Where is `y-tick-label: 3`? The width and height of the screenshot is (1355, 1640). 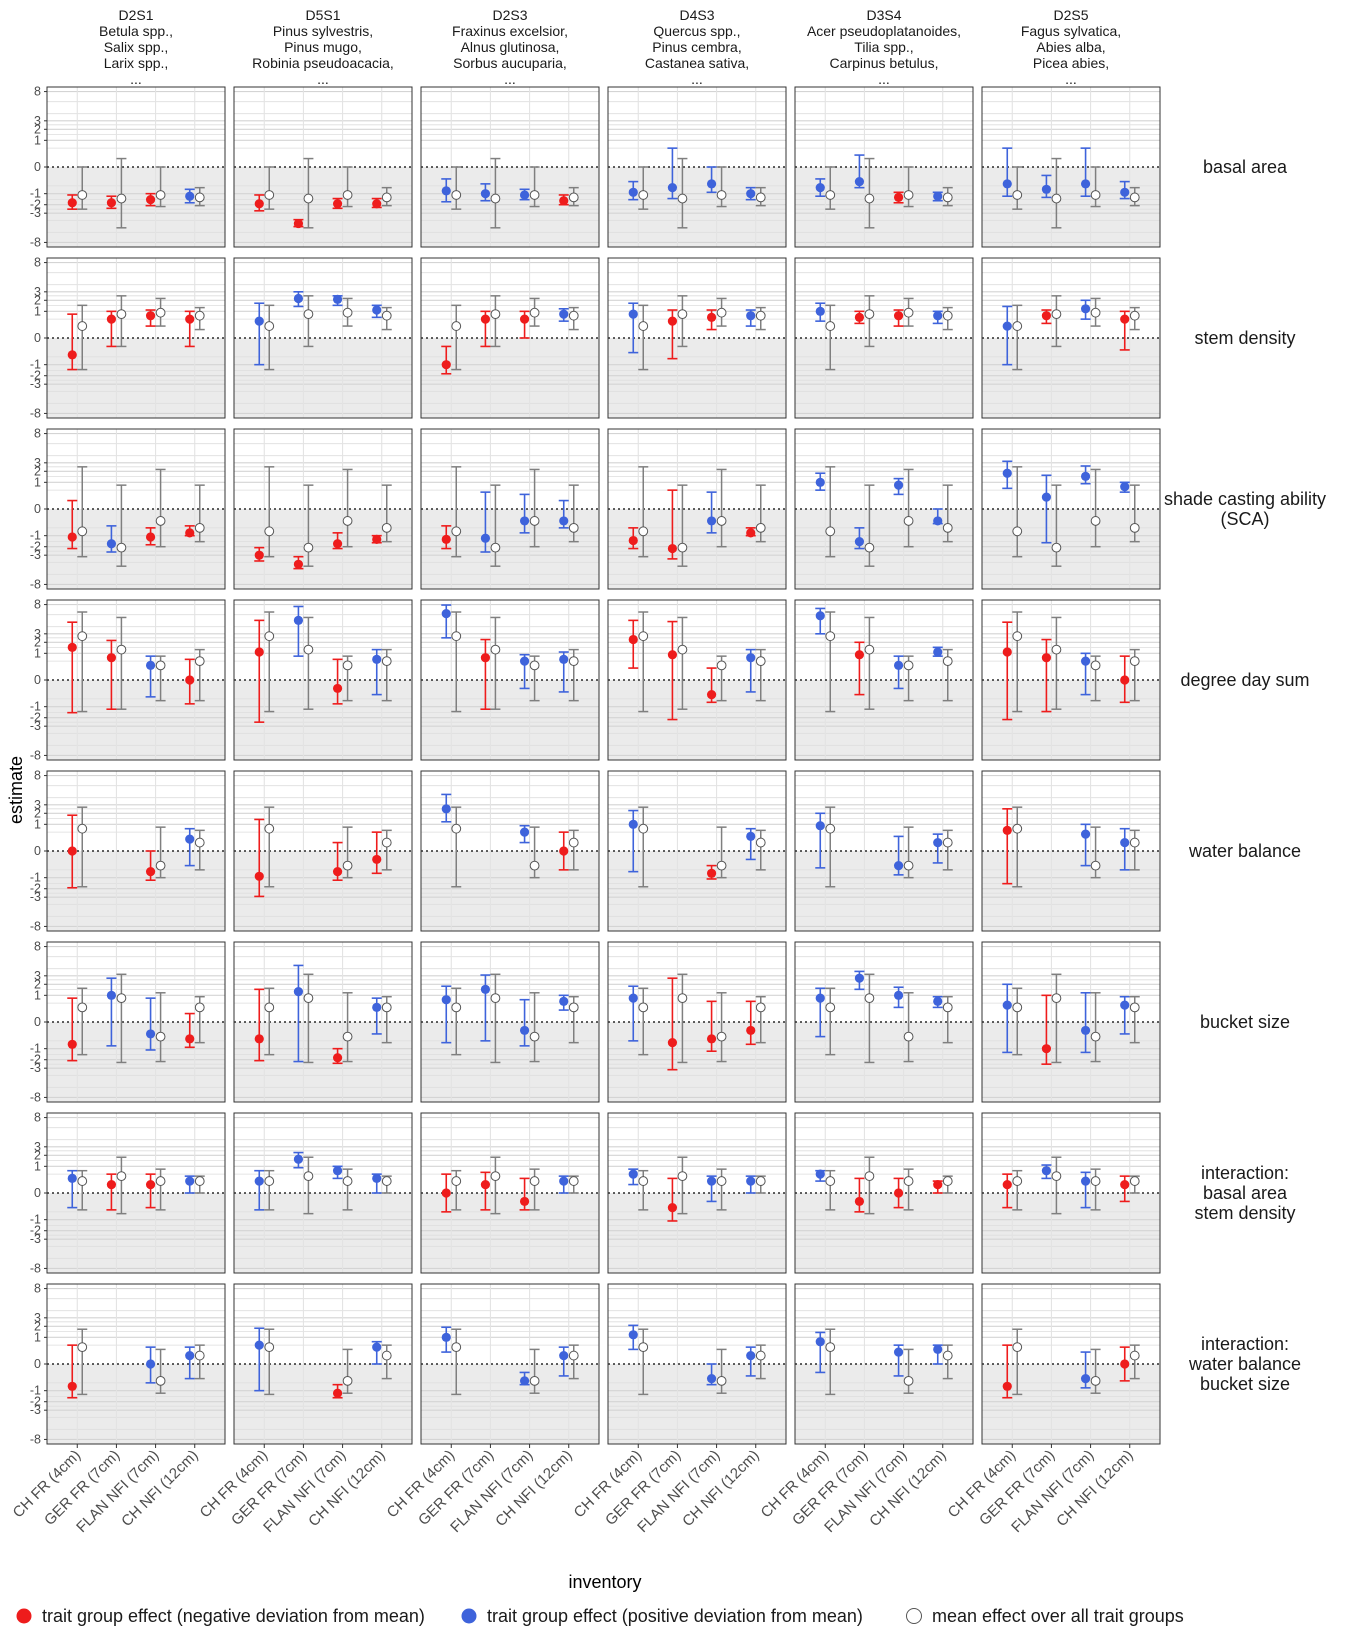 y-tick-label: 3 is located at coordinates (37, 1147).